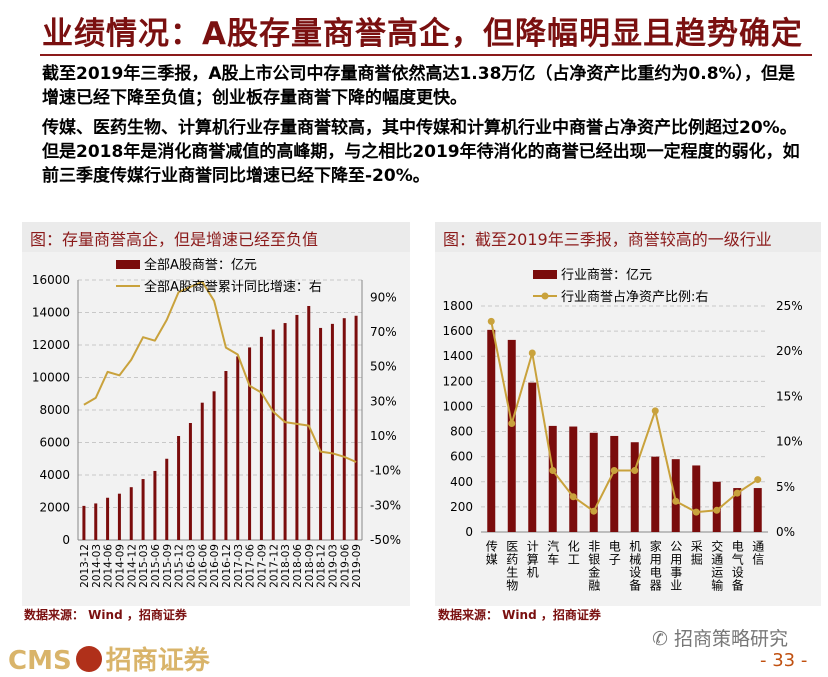 This screenshot has width=828, height=677. What do you see at coordinates (333, 566) in the screenshot?
I see `x-tick-label: 2019-03` at bounding box center [333, 566].